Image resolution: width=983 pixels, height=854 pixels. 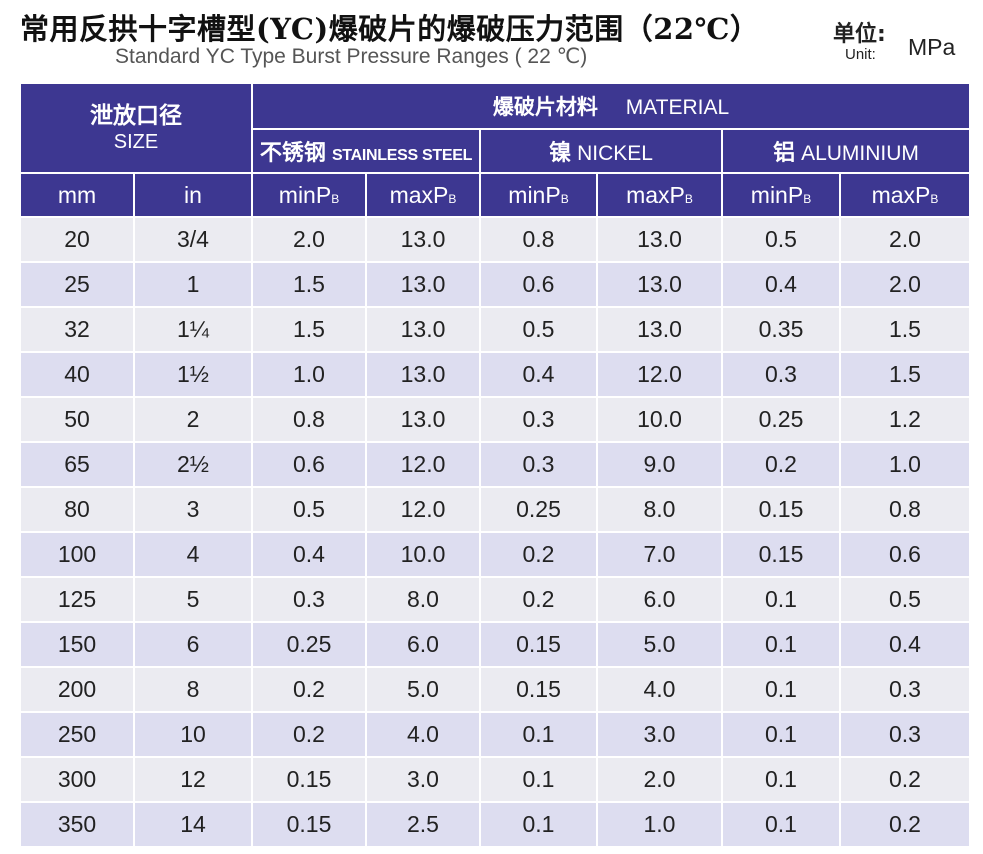 I want to click on cell-ss-min: 0.25, so click(x=309, y=644).